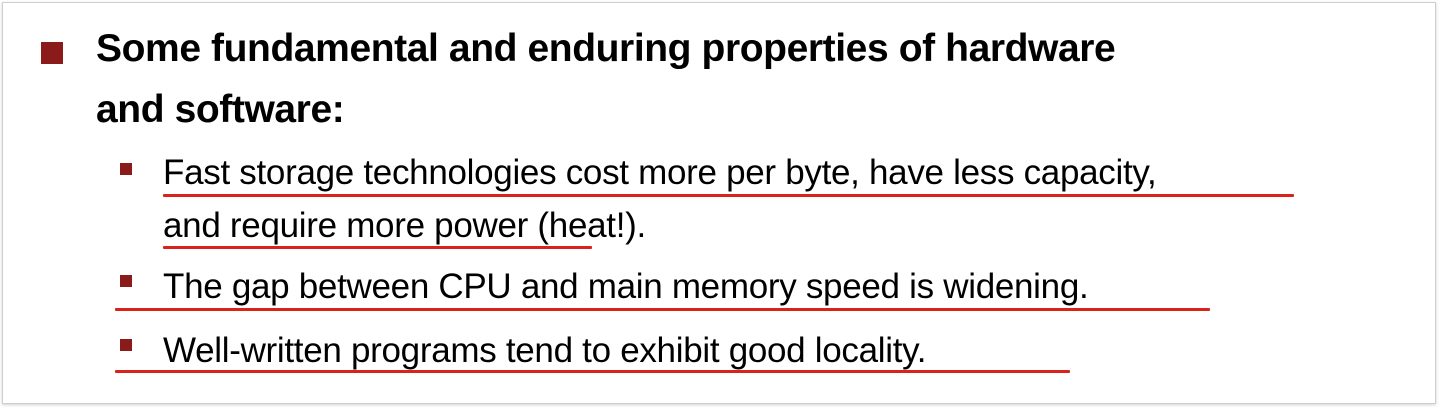  I want to click on main-bullet-line-2: and software:, so click(220, 109).